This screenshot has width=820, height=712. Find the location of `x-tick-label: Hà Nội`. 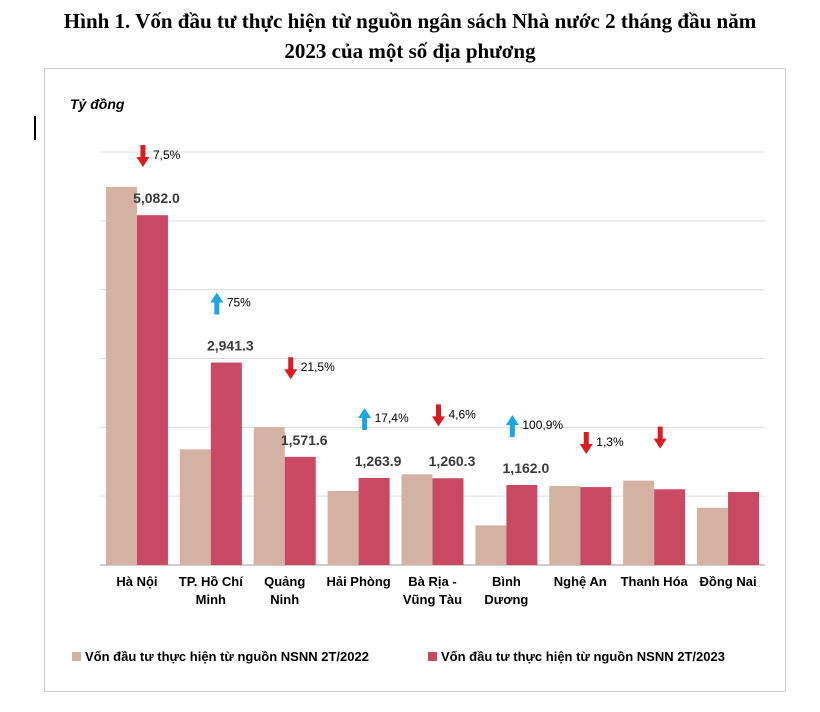

x-tick-label: Hà Nội is located at coordinates (136, 581).